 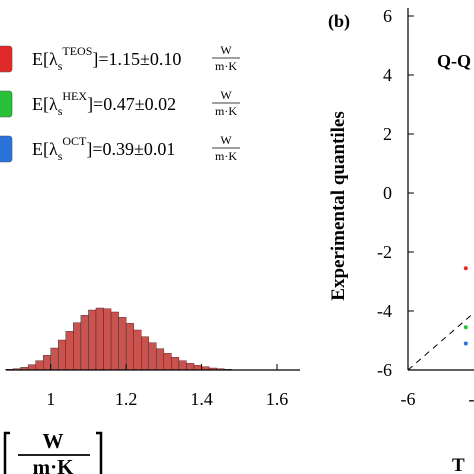 I want to click on x-tick-label: 1, so click(x=50, y=399).